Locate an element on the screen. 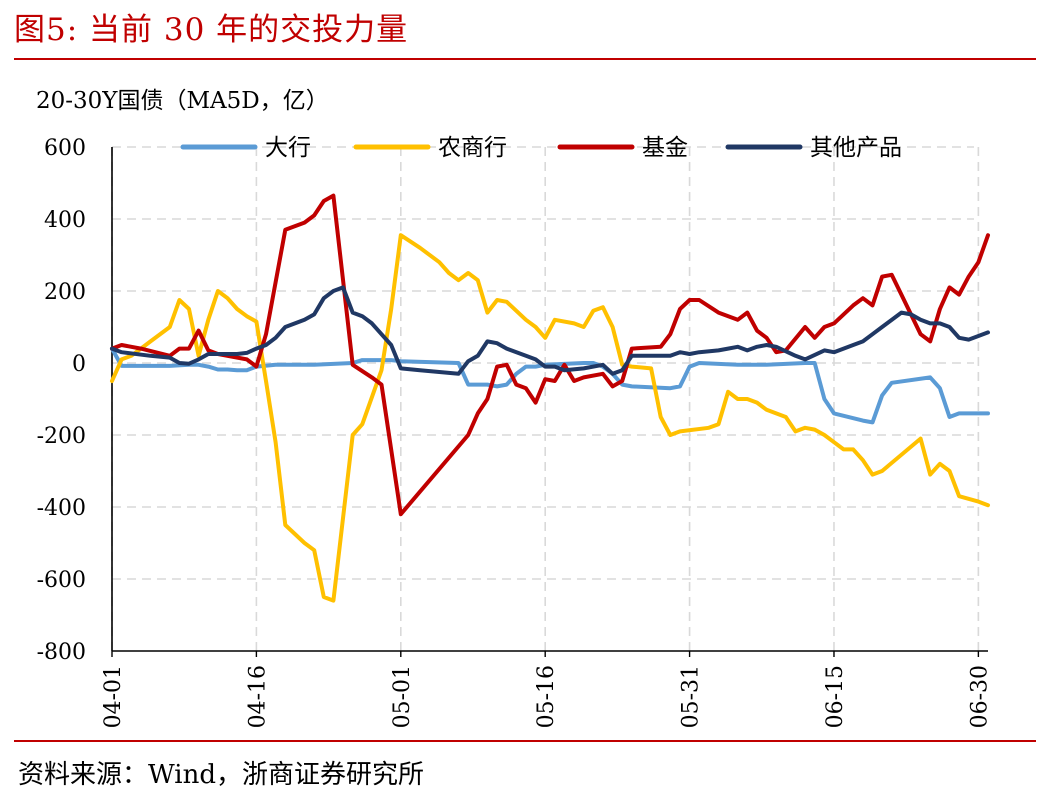  legend-label-1: 农商行 is located at coordinates (472, 148).